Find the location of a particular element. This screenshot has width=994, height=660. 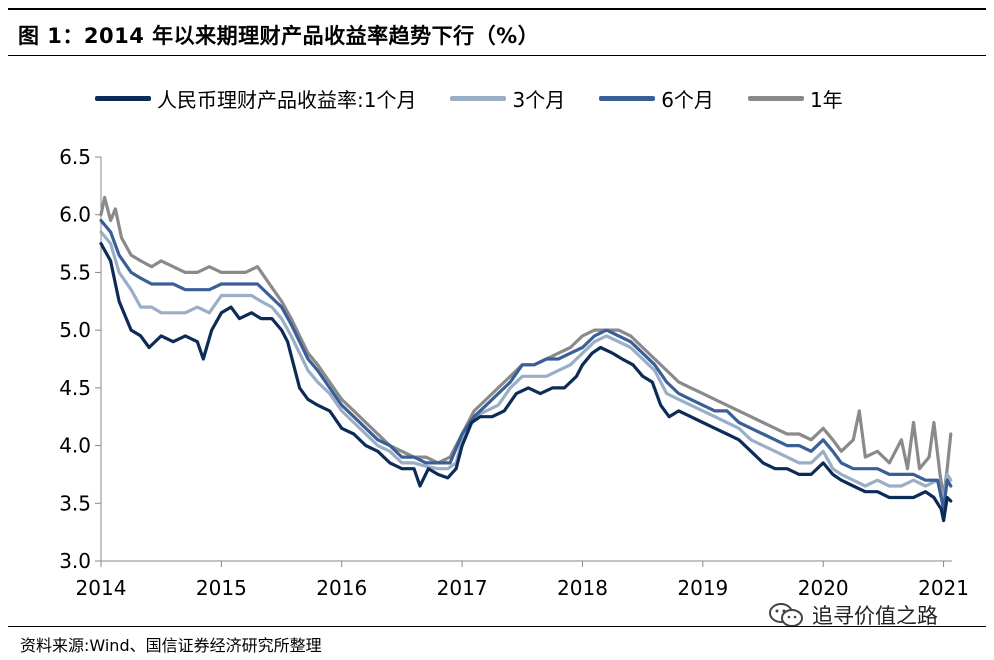

x-tick-label: 2019 is located at coordinates (702, 588).